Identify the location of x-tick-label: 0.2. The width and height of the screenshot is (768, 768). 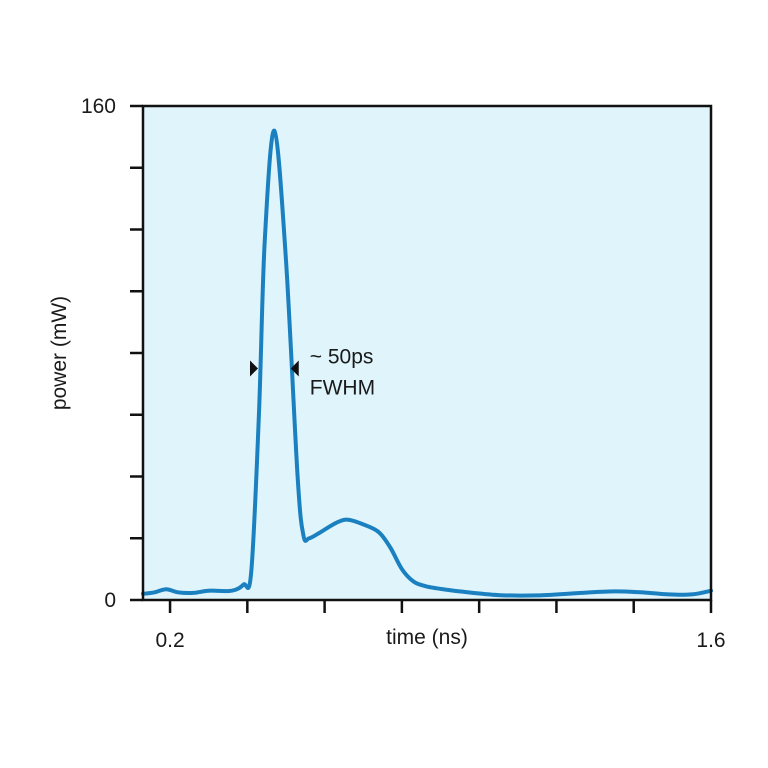
(169, 640).